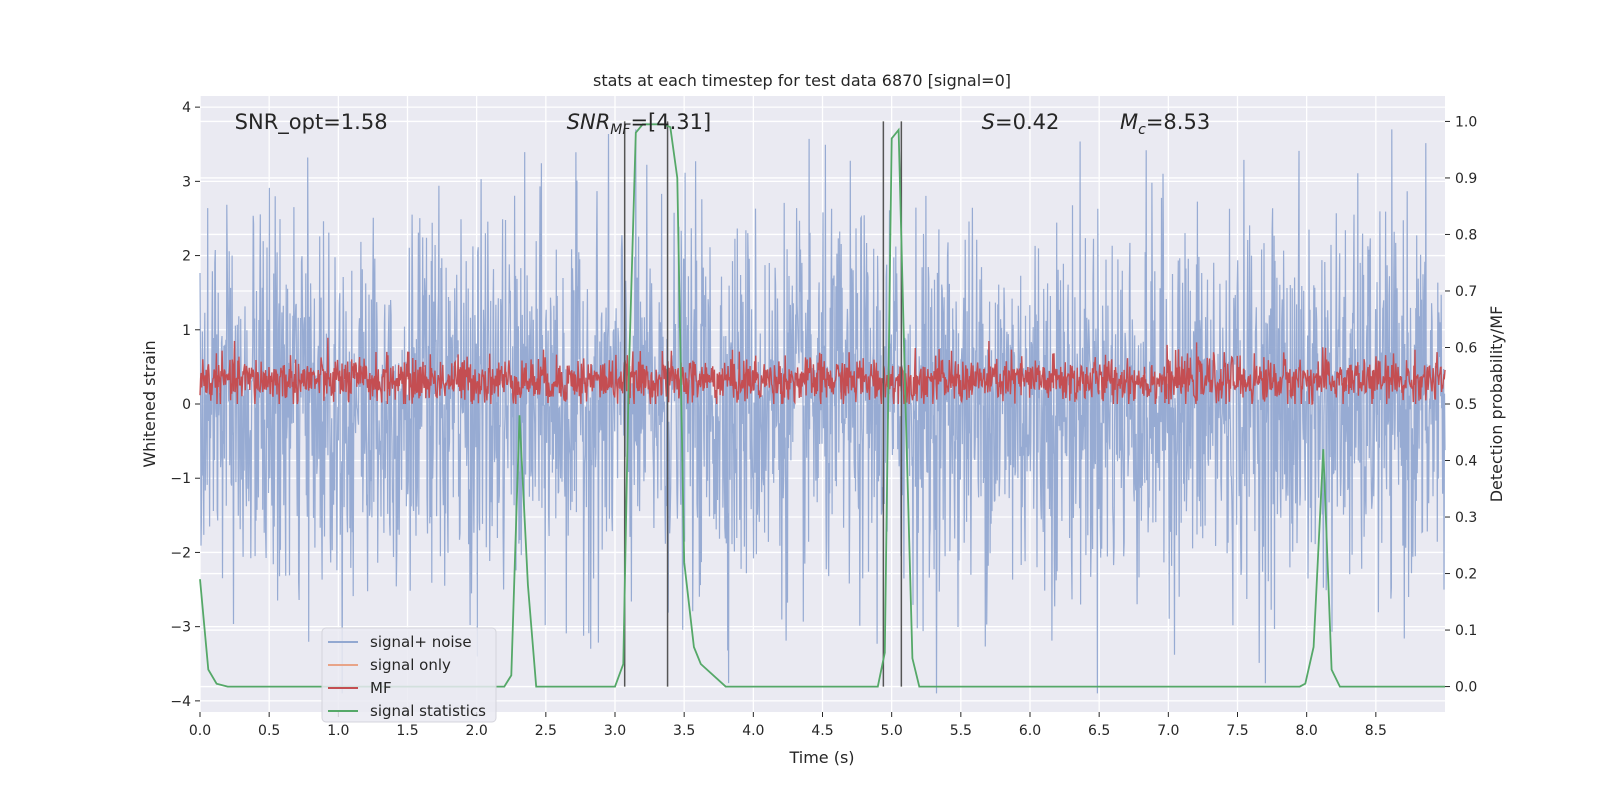  Describe the element at coordinates (381, 688) in the screenshot. I see `legend-label: MF` at that location.